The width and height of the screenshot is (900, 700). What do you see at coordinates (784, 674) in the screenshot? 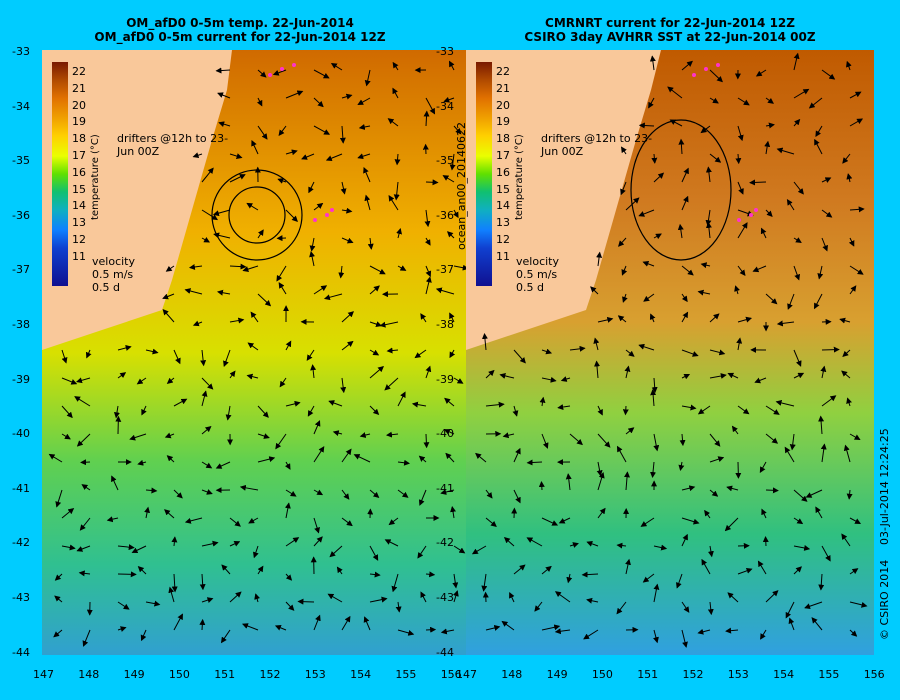
I see `lon-tick-label: 154` at bounding box center [784, 674].